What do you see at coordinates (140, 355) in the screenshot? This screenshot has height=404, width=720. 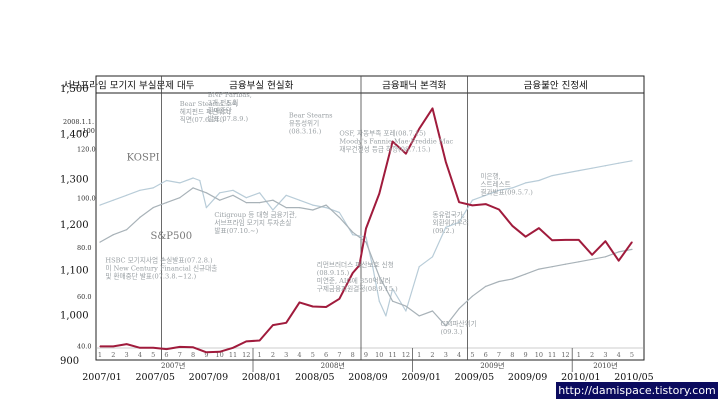 I see `month-number: 4` at bounding box center [140, 355].